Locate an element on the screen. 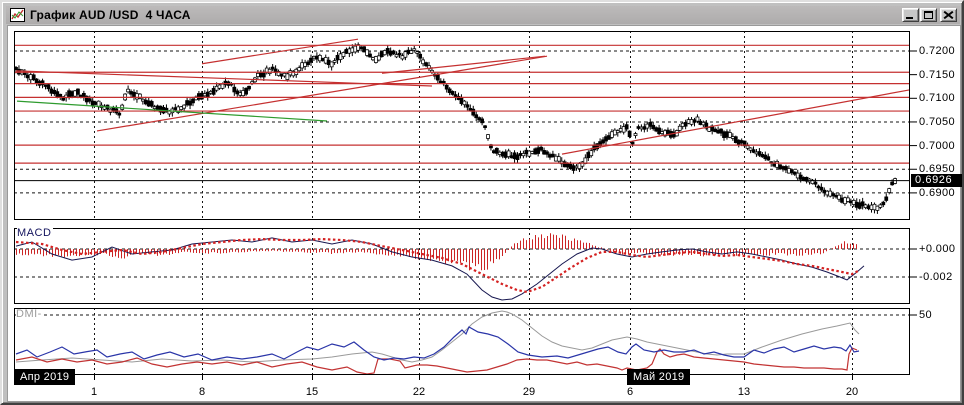  date-axis-label: 15 is located at coordinates (312, 392).